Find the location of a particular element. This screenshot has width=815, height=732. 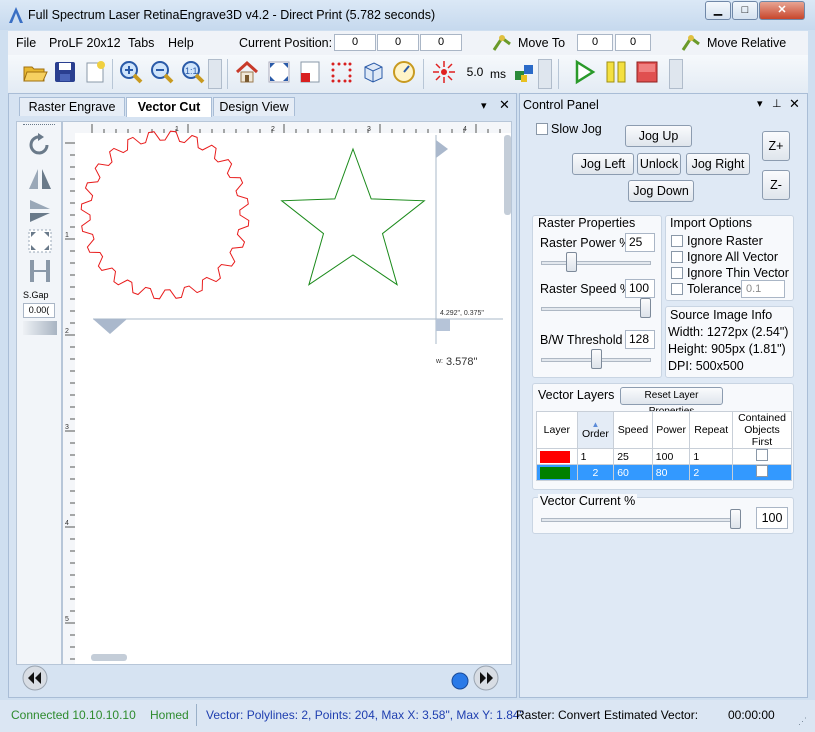

zoom-out-icon is located at coordinates (162, 72).